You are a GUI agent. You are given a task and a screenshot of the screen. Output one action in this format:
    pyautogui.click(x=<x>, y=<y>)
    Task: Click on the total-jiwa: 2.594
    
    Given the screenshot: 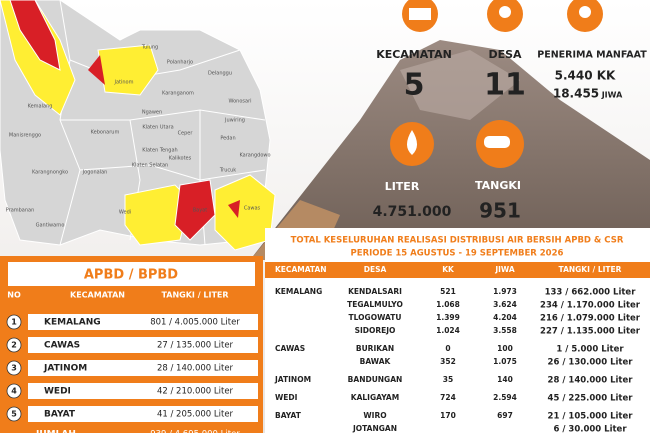 What is the action you would take?
    pyautogui.click(x=505, y=397)
    